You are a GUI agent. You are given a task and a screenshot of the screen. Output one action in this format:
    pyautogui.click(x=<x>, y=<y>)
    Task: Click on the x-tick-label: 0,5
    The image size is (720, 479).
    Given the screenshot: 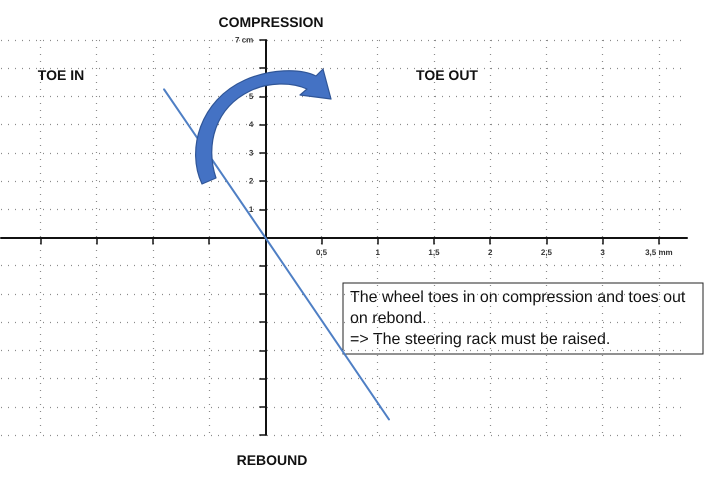 What is the action you would take?
    pyautogui.click(x=322, y=252)
    